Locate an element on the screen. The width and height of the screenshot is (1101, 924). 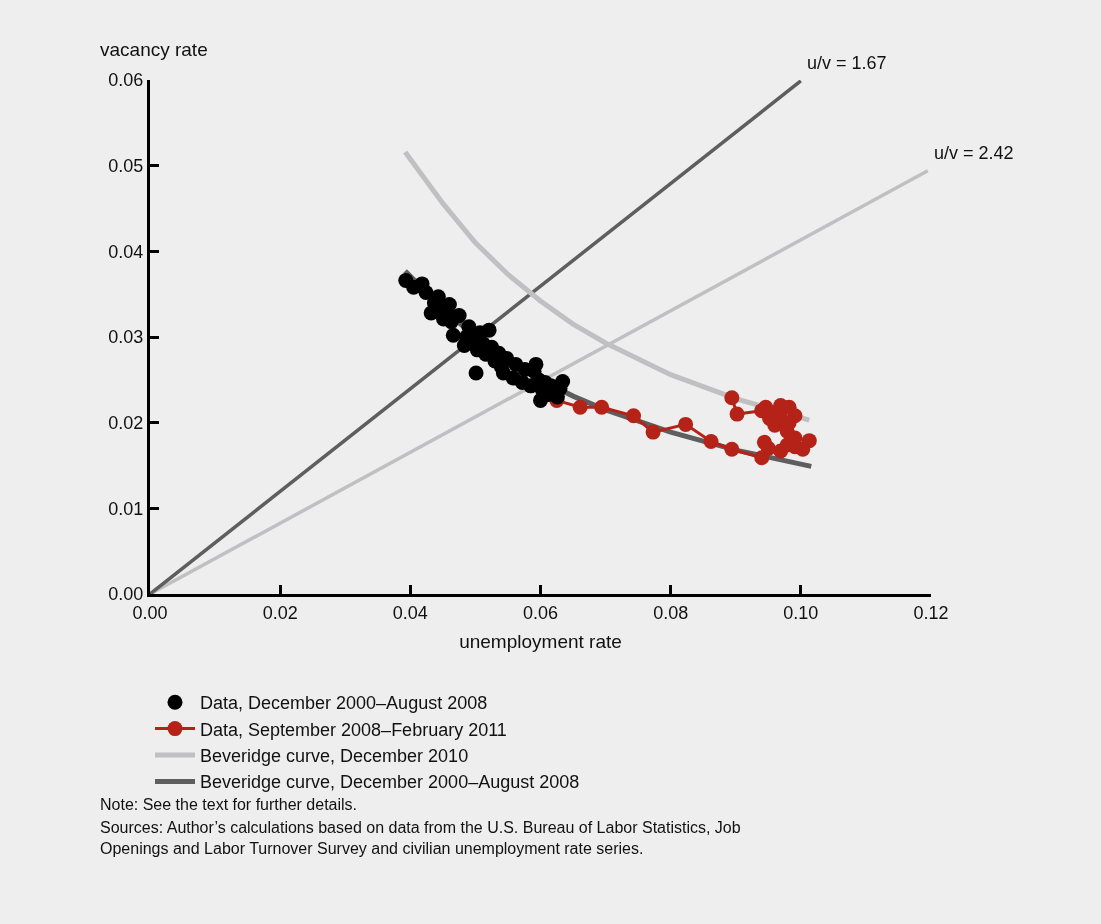
text: Note: See the text for further details. is located at coordinates (229, 804).